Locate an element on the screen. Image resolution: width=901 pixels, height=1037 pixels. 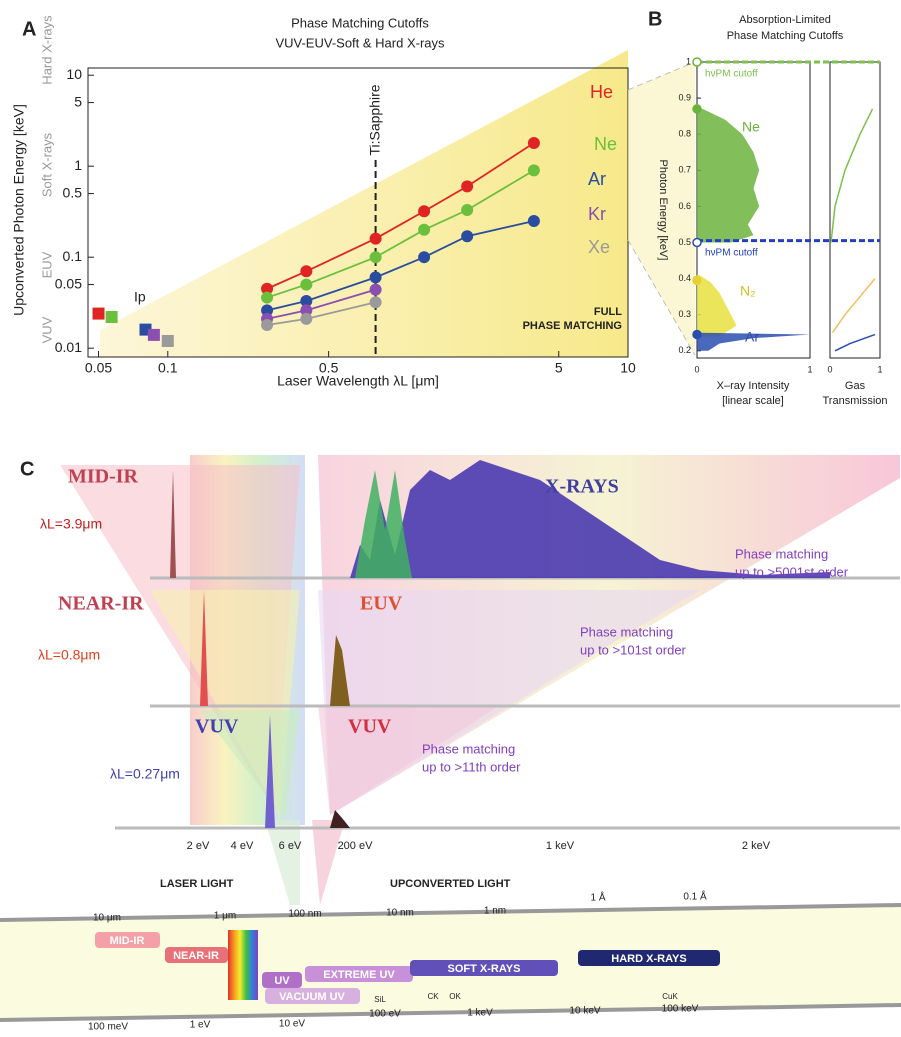
note: FULL is located at coordinates (608, 312).